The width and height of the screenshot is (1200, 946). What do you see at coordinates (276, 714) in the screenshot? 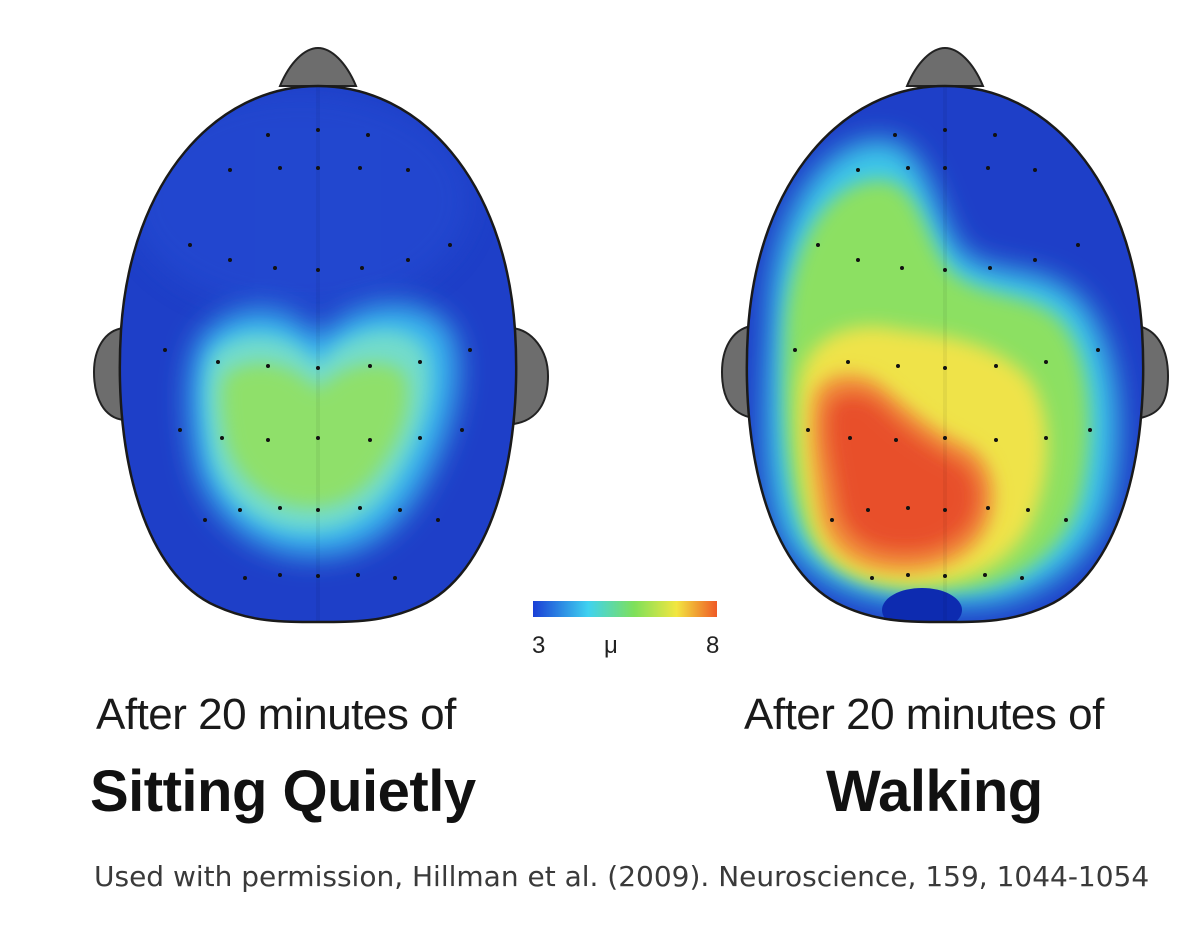
I see `sitting-caption-line1: After 20 minutes of` at bounding box center [276, 714].